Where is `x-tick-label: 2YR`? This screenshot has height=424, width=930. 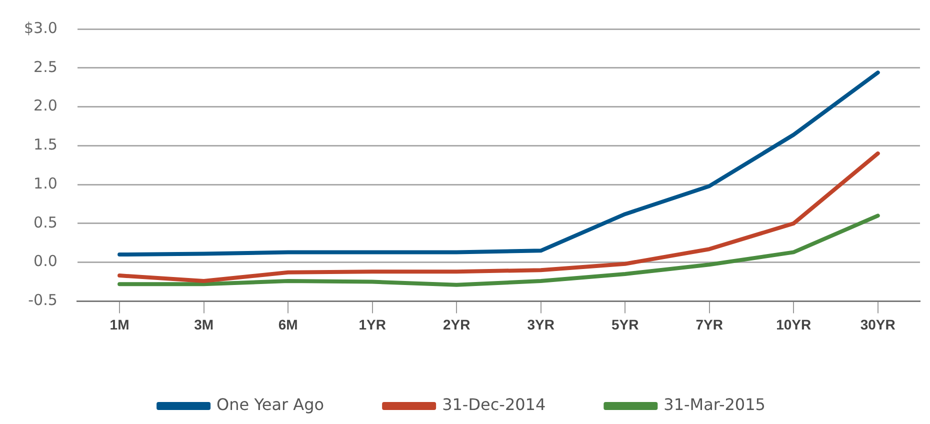
x-tick-label: 2YR is located at coordinates (456, 324).